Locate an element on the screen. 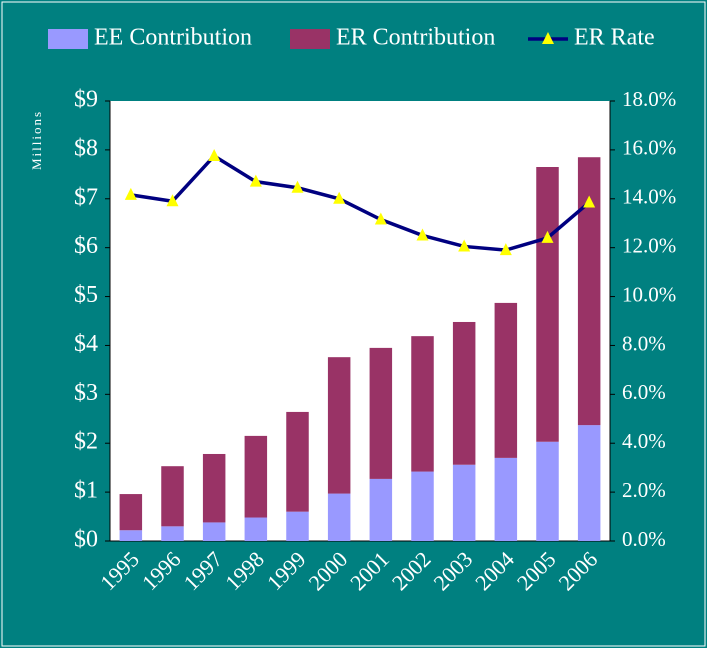 The height and width of the screenshot is (648, 707). legend-label: ER Contribution is located at coordinates (415, 38).